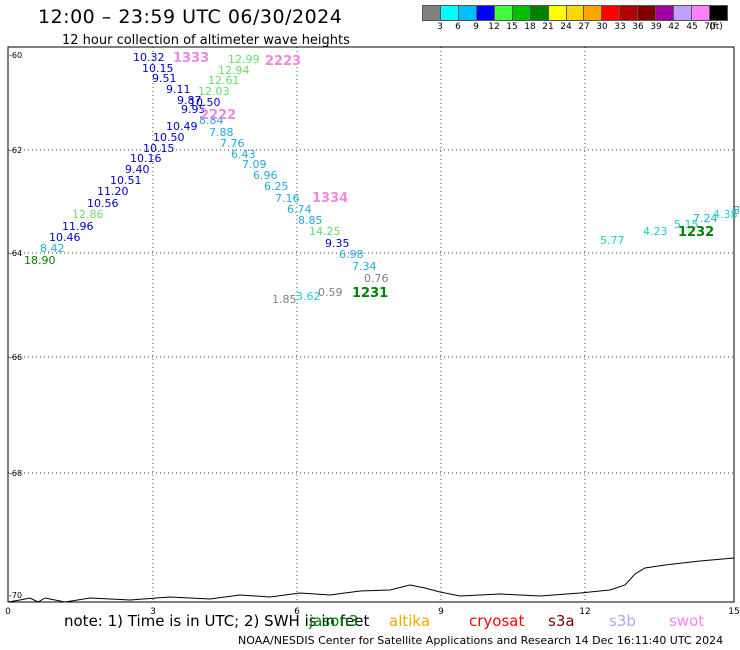  Describe the element at coordinates (330, 292) in the screenshot. I see `wave-height-value: 0.59` at that location.